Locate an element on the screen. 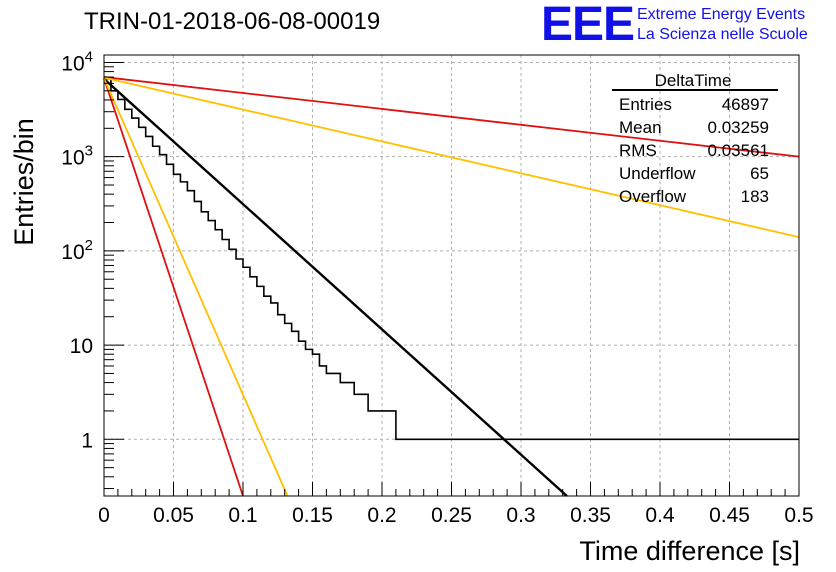  eee-logo: EEE is located at coordinates (588, 25).